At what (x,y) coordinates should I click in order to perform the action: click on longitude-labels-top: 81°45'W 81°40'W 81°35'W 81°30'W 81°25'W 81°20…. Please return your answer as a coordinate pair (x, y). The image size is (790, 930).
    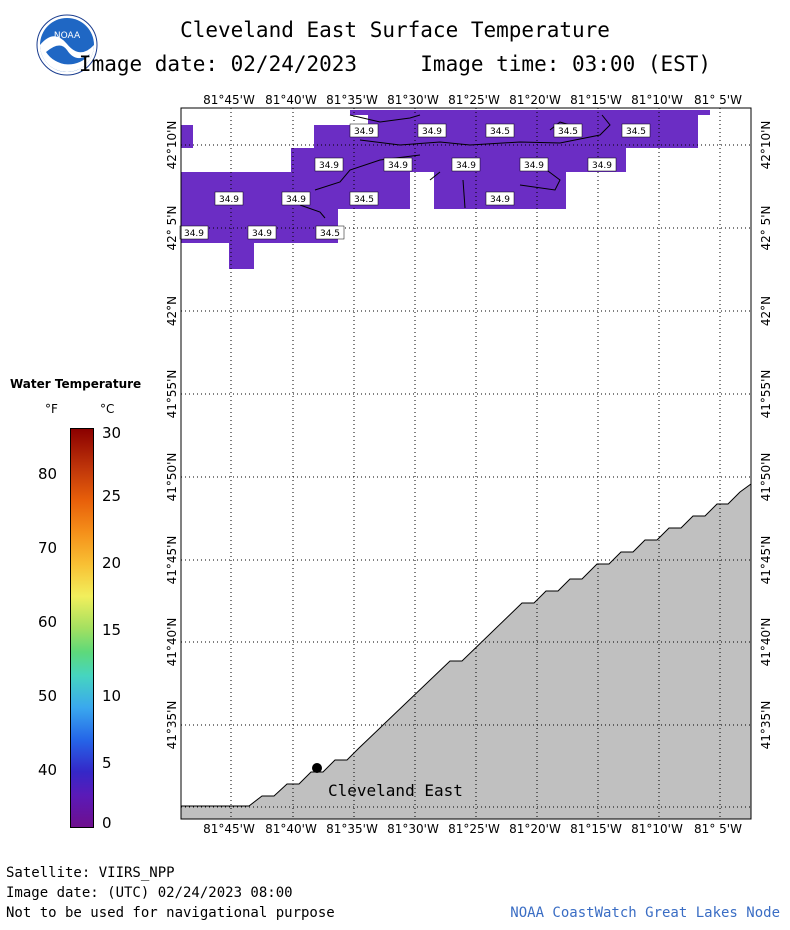
    Looking at the image, I should click on (472, 100).